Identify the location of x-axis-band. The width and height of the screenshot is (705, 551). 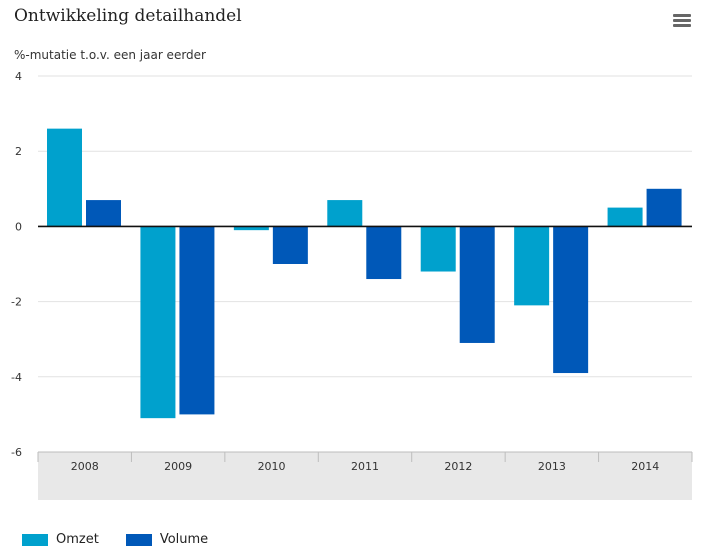
(365, 476).